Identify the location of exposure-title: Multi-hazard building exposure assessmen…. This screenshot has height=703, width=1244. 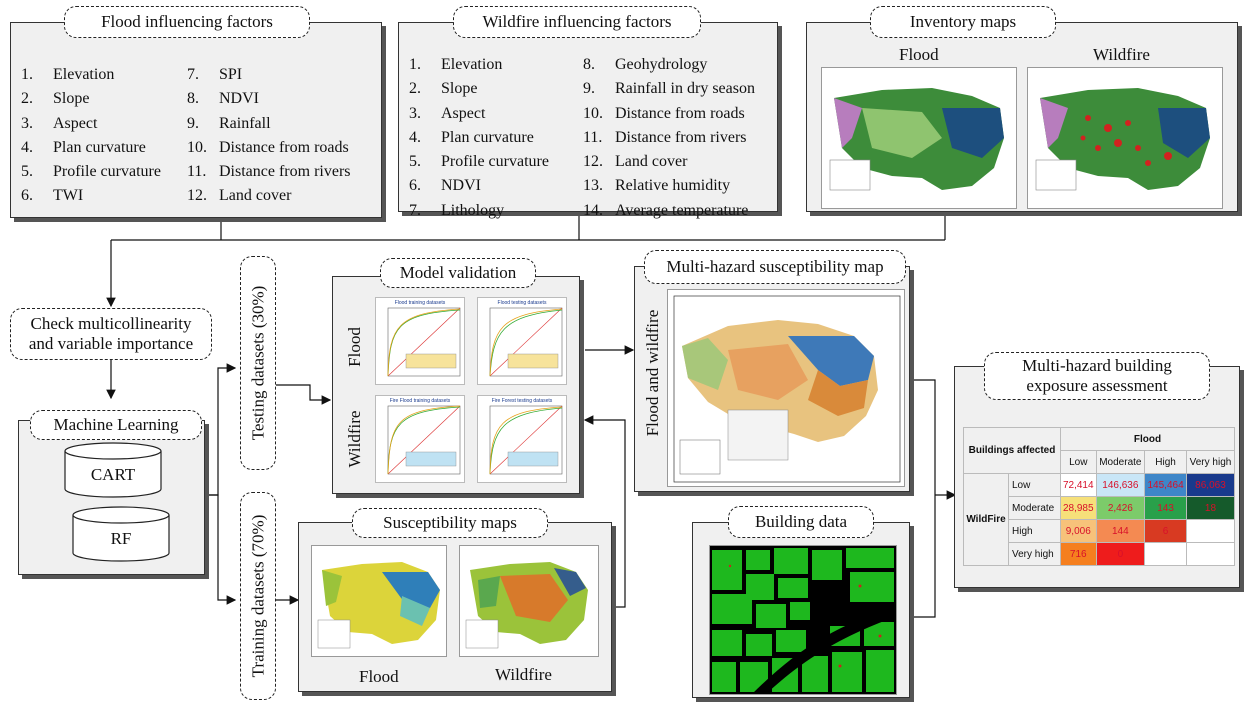
(1097, 376).